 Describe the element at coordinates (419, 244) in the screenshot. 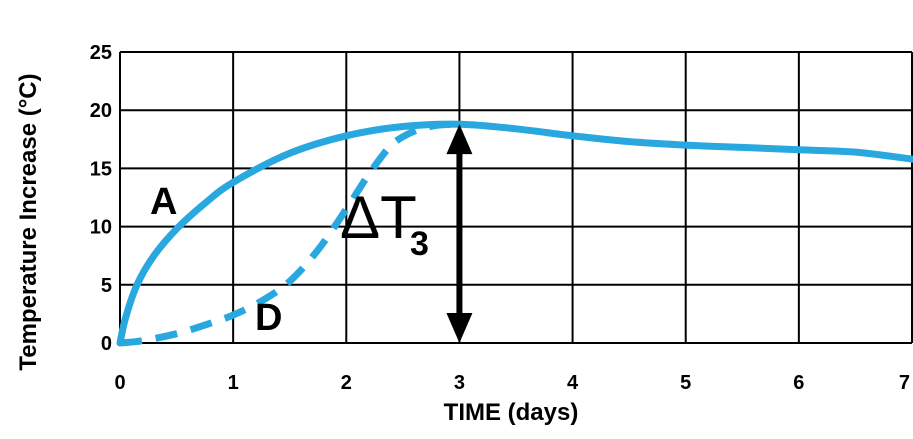

I see `delta-label-subscript: 3` at that location.